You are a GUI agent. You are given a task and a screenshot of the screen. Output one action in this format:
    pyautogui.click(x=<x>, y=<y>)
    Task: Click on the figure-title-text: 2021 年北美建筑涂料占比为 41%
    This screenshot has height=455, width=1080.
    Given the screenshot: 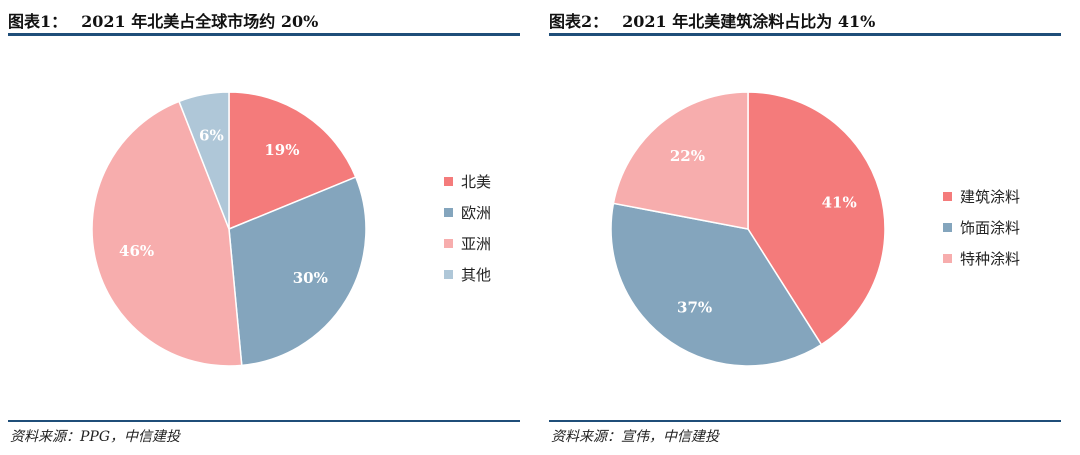 What is the action you would take?
    pyautogui.click(x=749, y=21)
    